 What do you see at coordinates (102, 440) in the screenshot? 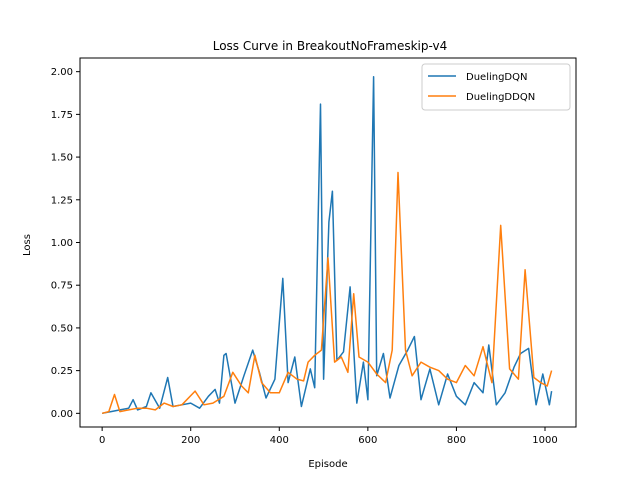
I see `x-tick-label: 0` at bounding box center [102, 440].